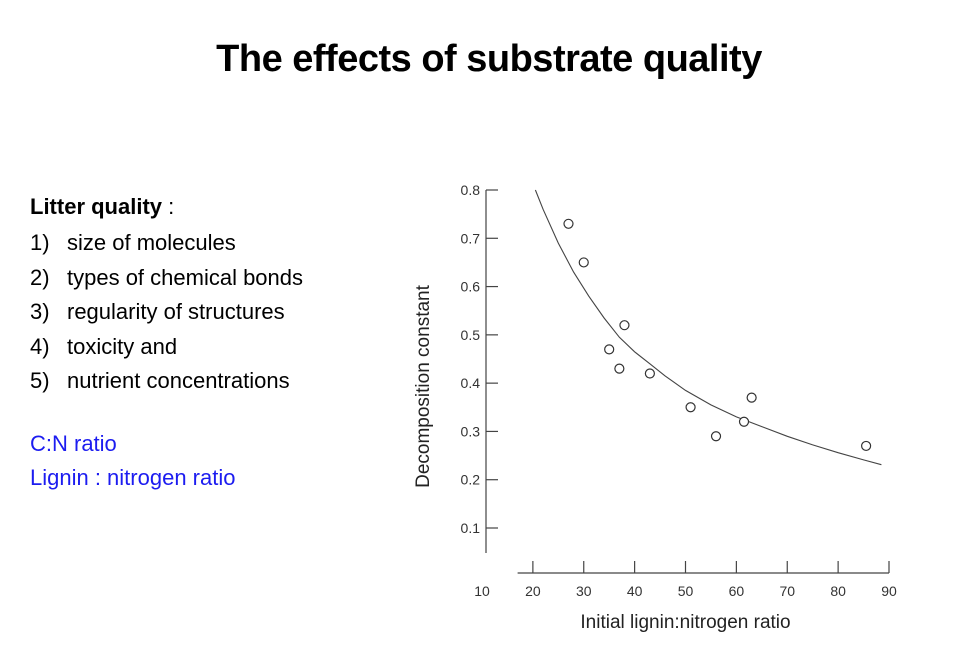 This screenshot has width=978, height=666. What do you see at coordinates (168, 206) in the screenshot?
I see `litter-quality-colon: :` at bounding box center [168, 206].